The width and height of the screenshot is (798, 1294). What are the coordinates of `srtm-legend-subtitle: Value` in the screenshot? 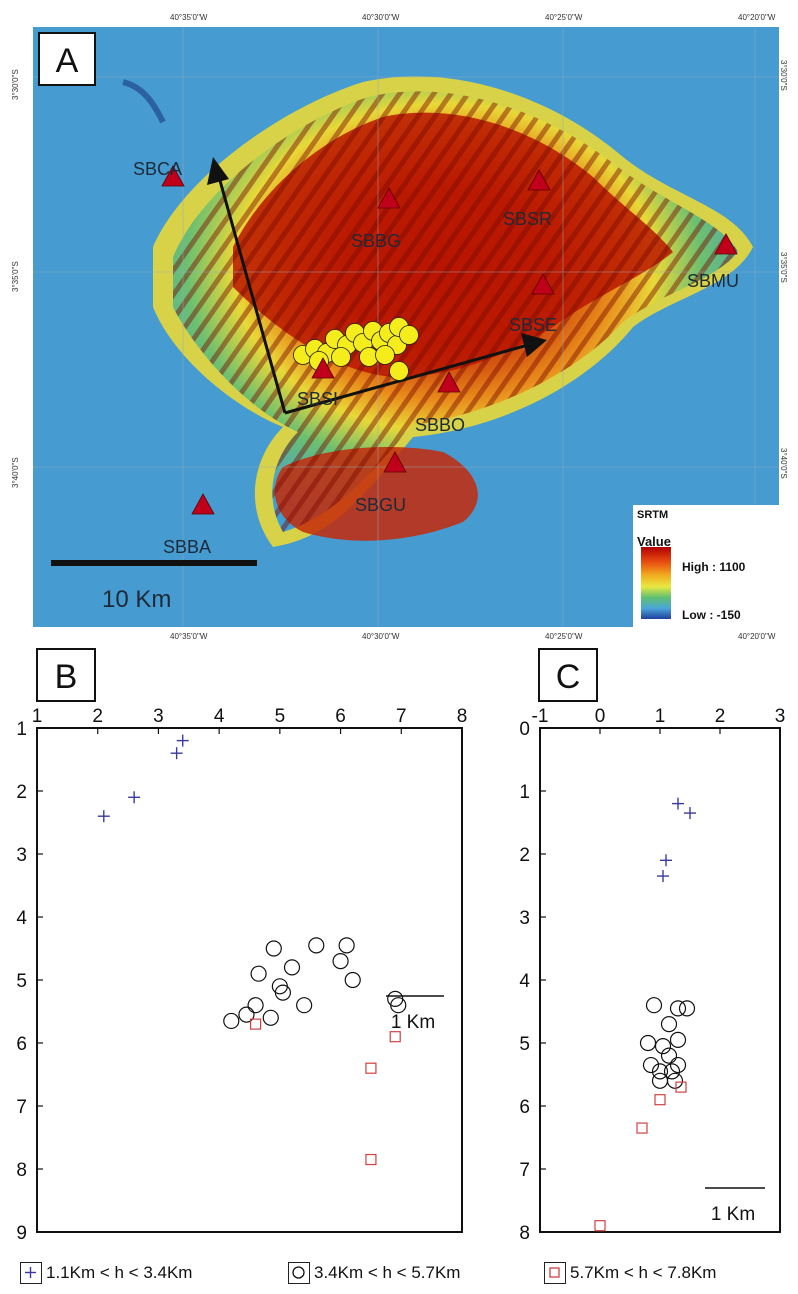 It's located at (654, 541).